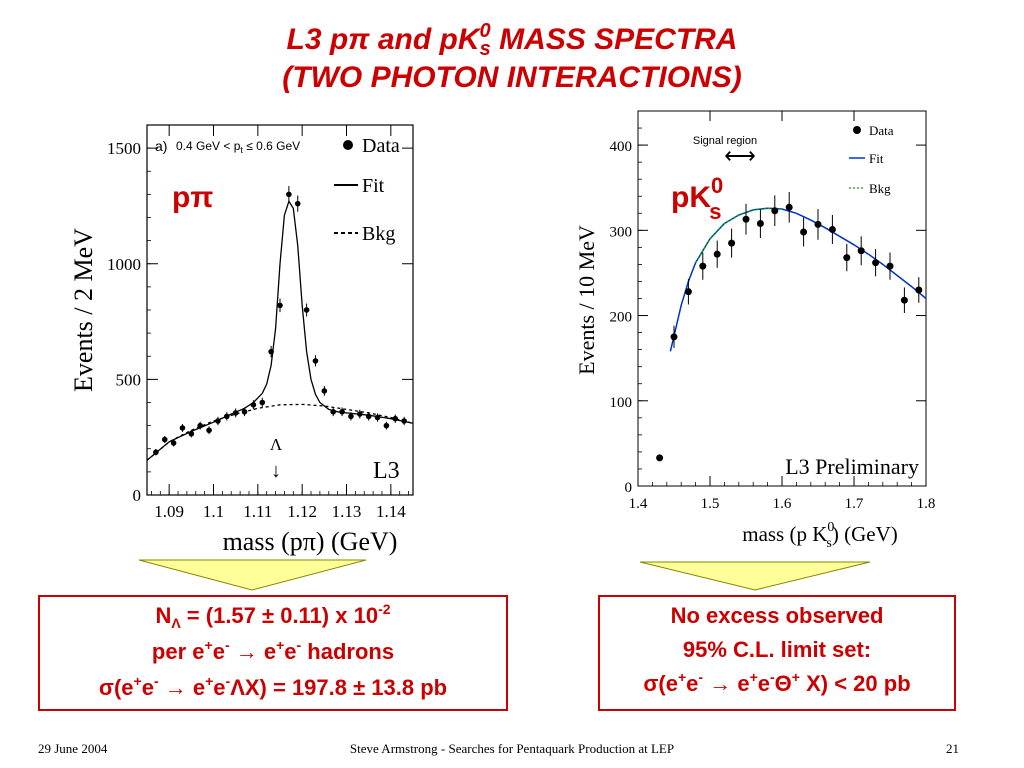 This screenshot has height=768, width=1024. Describe the element at coordinates (638, 504) in the screenshot. I see `x-tick-label: 1.4` at that location.